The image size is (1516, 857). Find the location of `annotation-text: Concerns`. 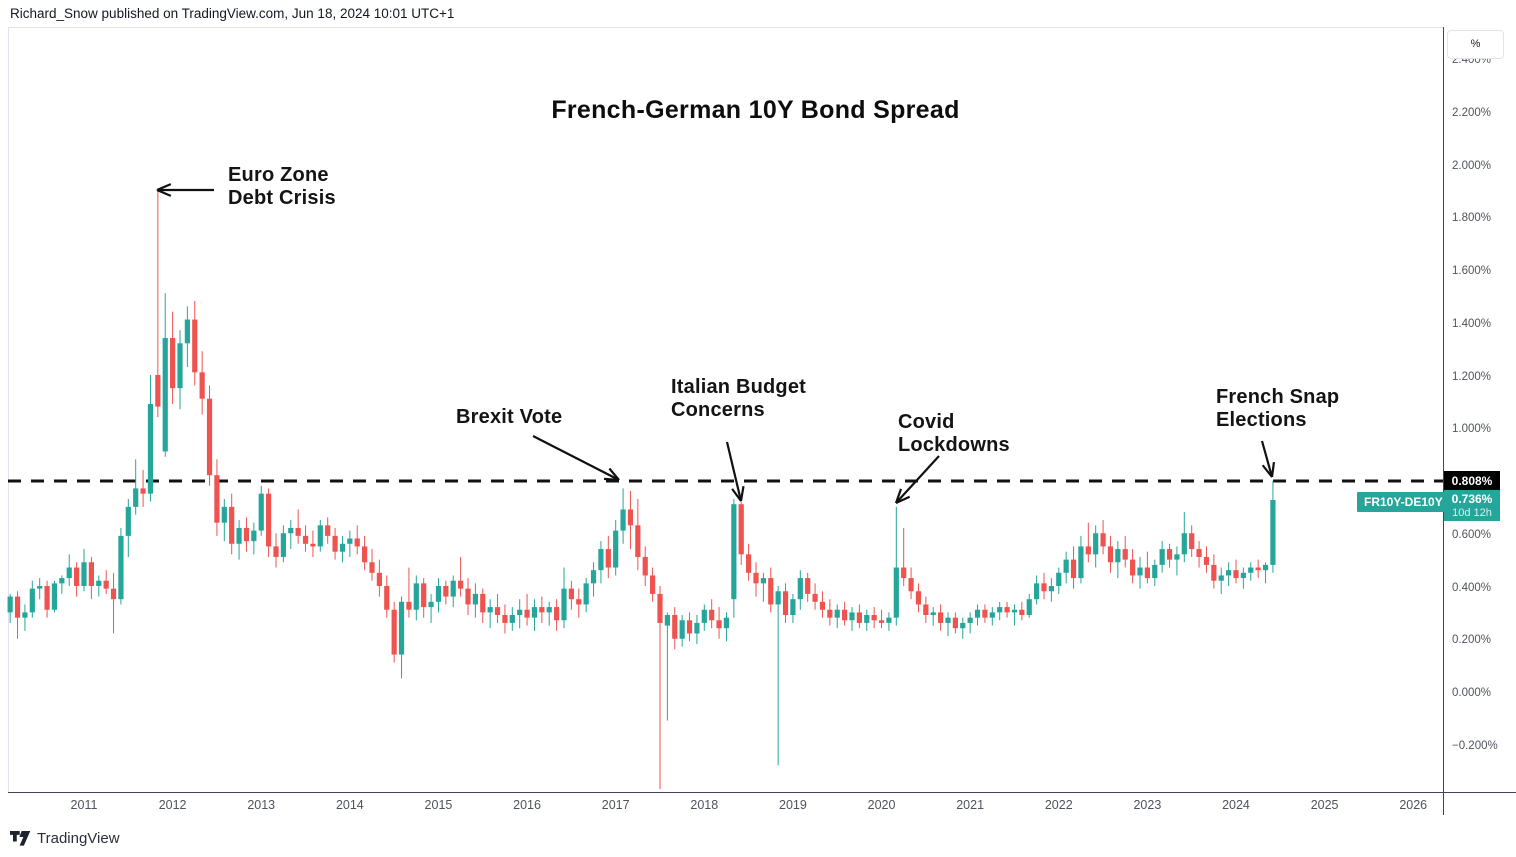

annotation-text: Concerns is located at coordinates (718, 410).